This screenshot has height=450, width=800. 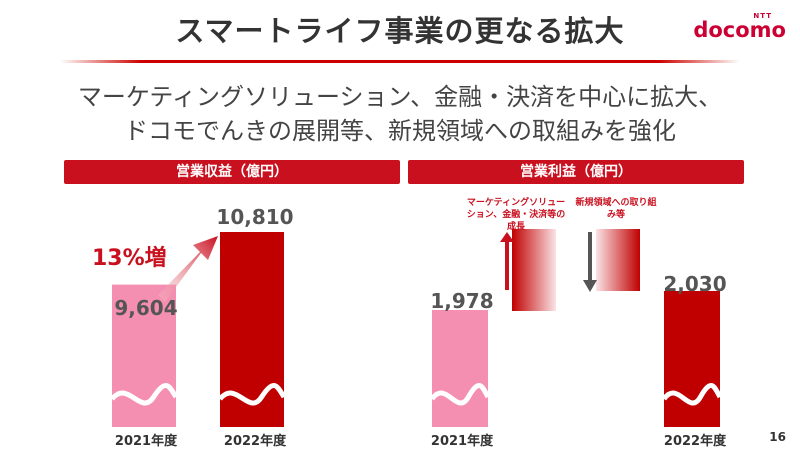 What do you see at coordinates (516, 215) in the screenshot?
I see `growth-factor-annotation: マーケティングソリューション、金融・決済等の成長` at bounding box center [516, 215].